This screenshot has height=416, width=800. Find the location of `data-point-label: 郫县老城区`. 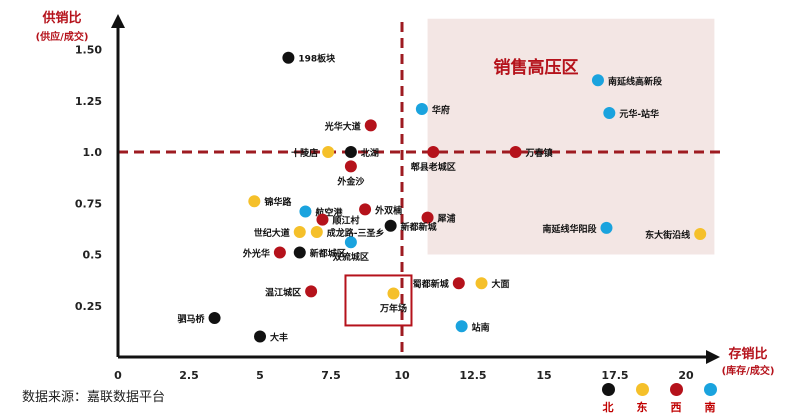

data-point-label: 郫县老城区 is located at coordinates (433, 167).